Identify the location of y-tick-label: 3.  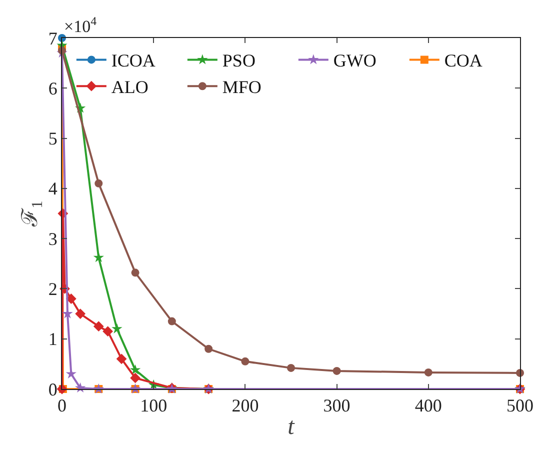
(53, 238).